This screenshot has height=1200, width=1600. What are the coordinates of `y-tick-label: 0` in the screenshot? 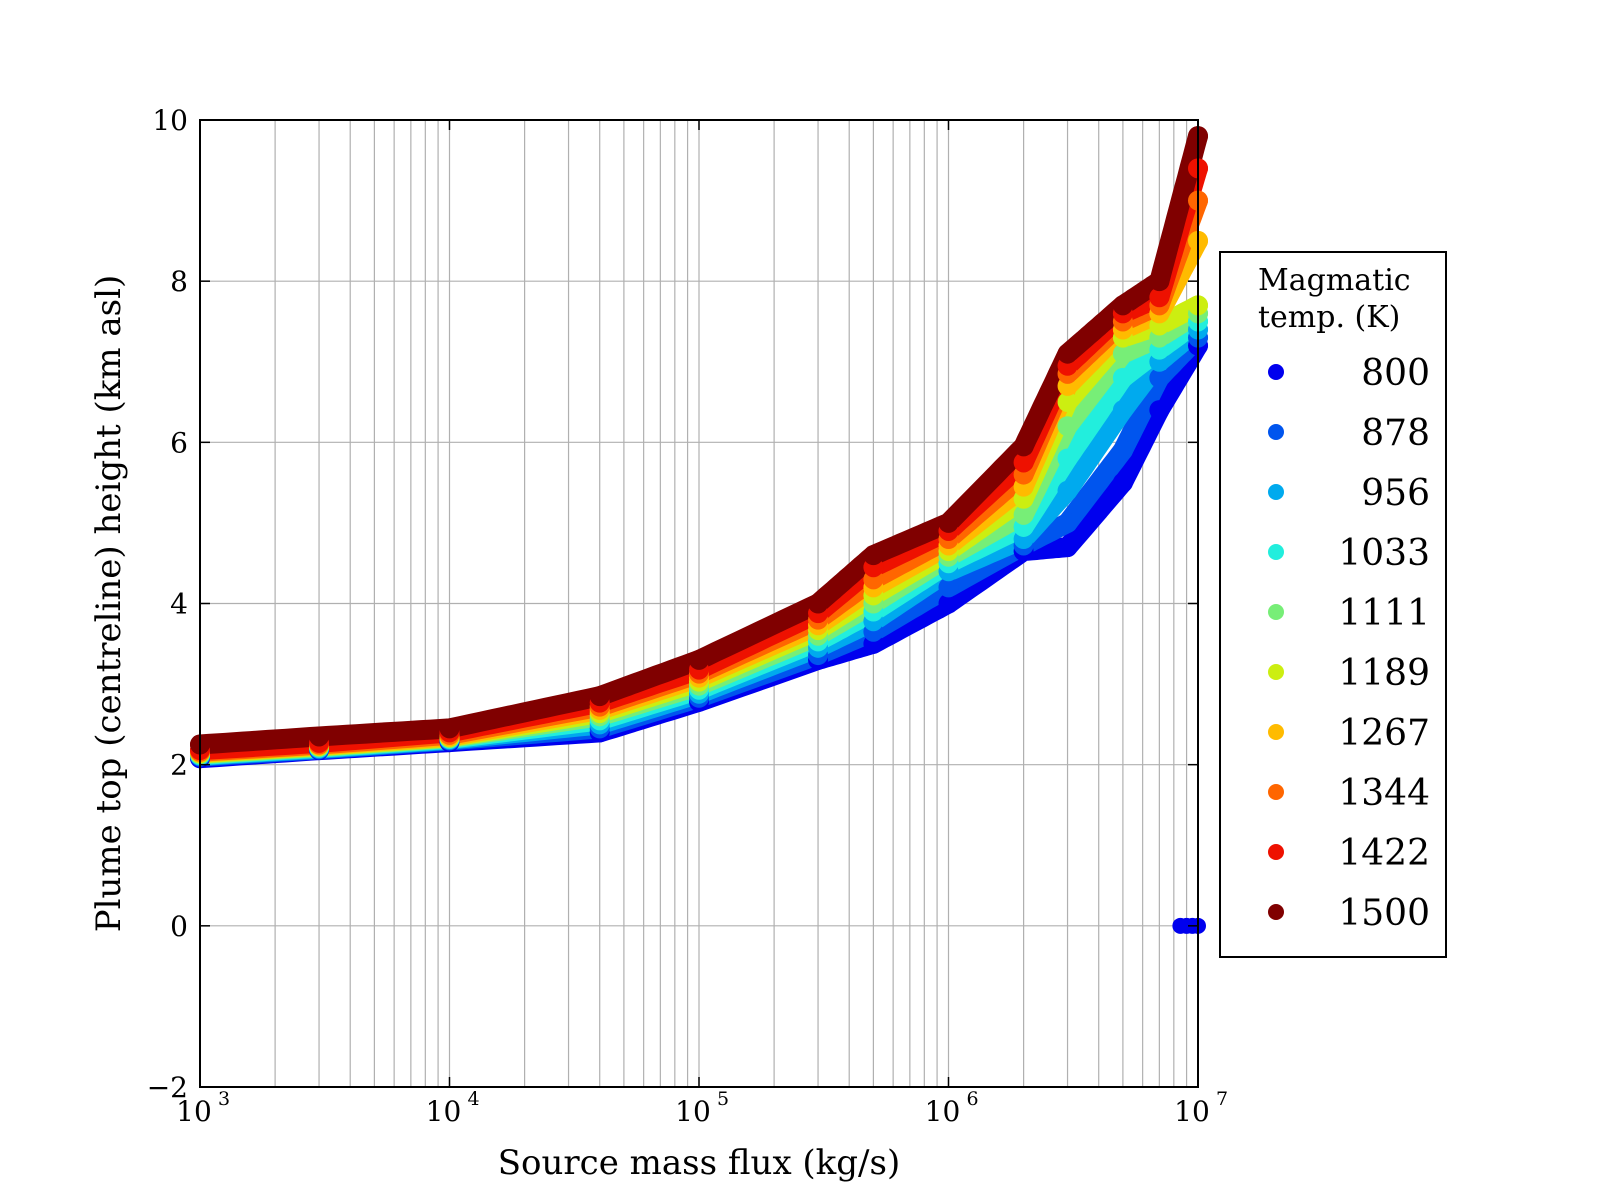 It's located at (179, 926).